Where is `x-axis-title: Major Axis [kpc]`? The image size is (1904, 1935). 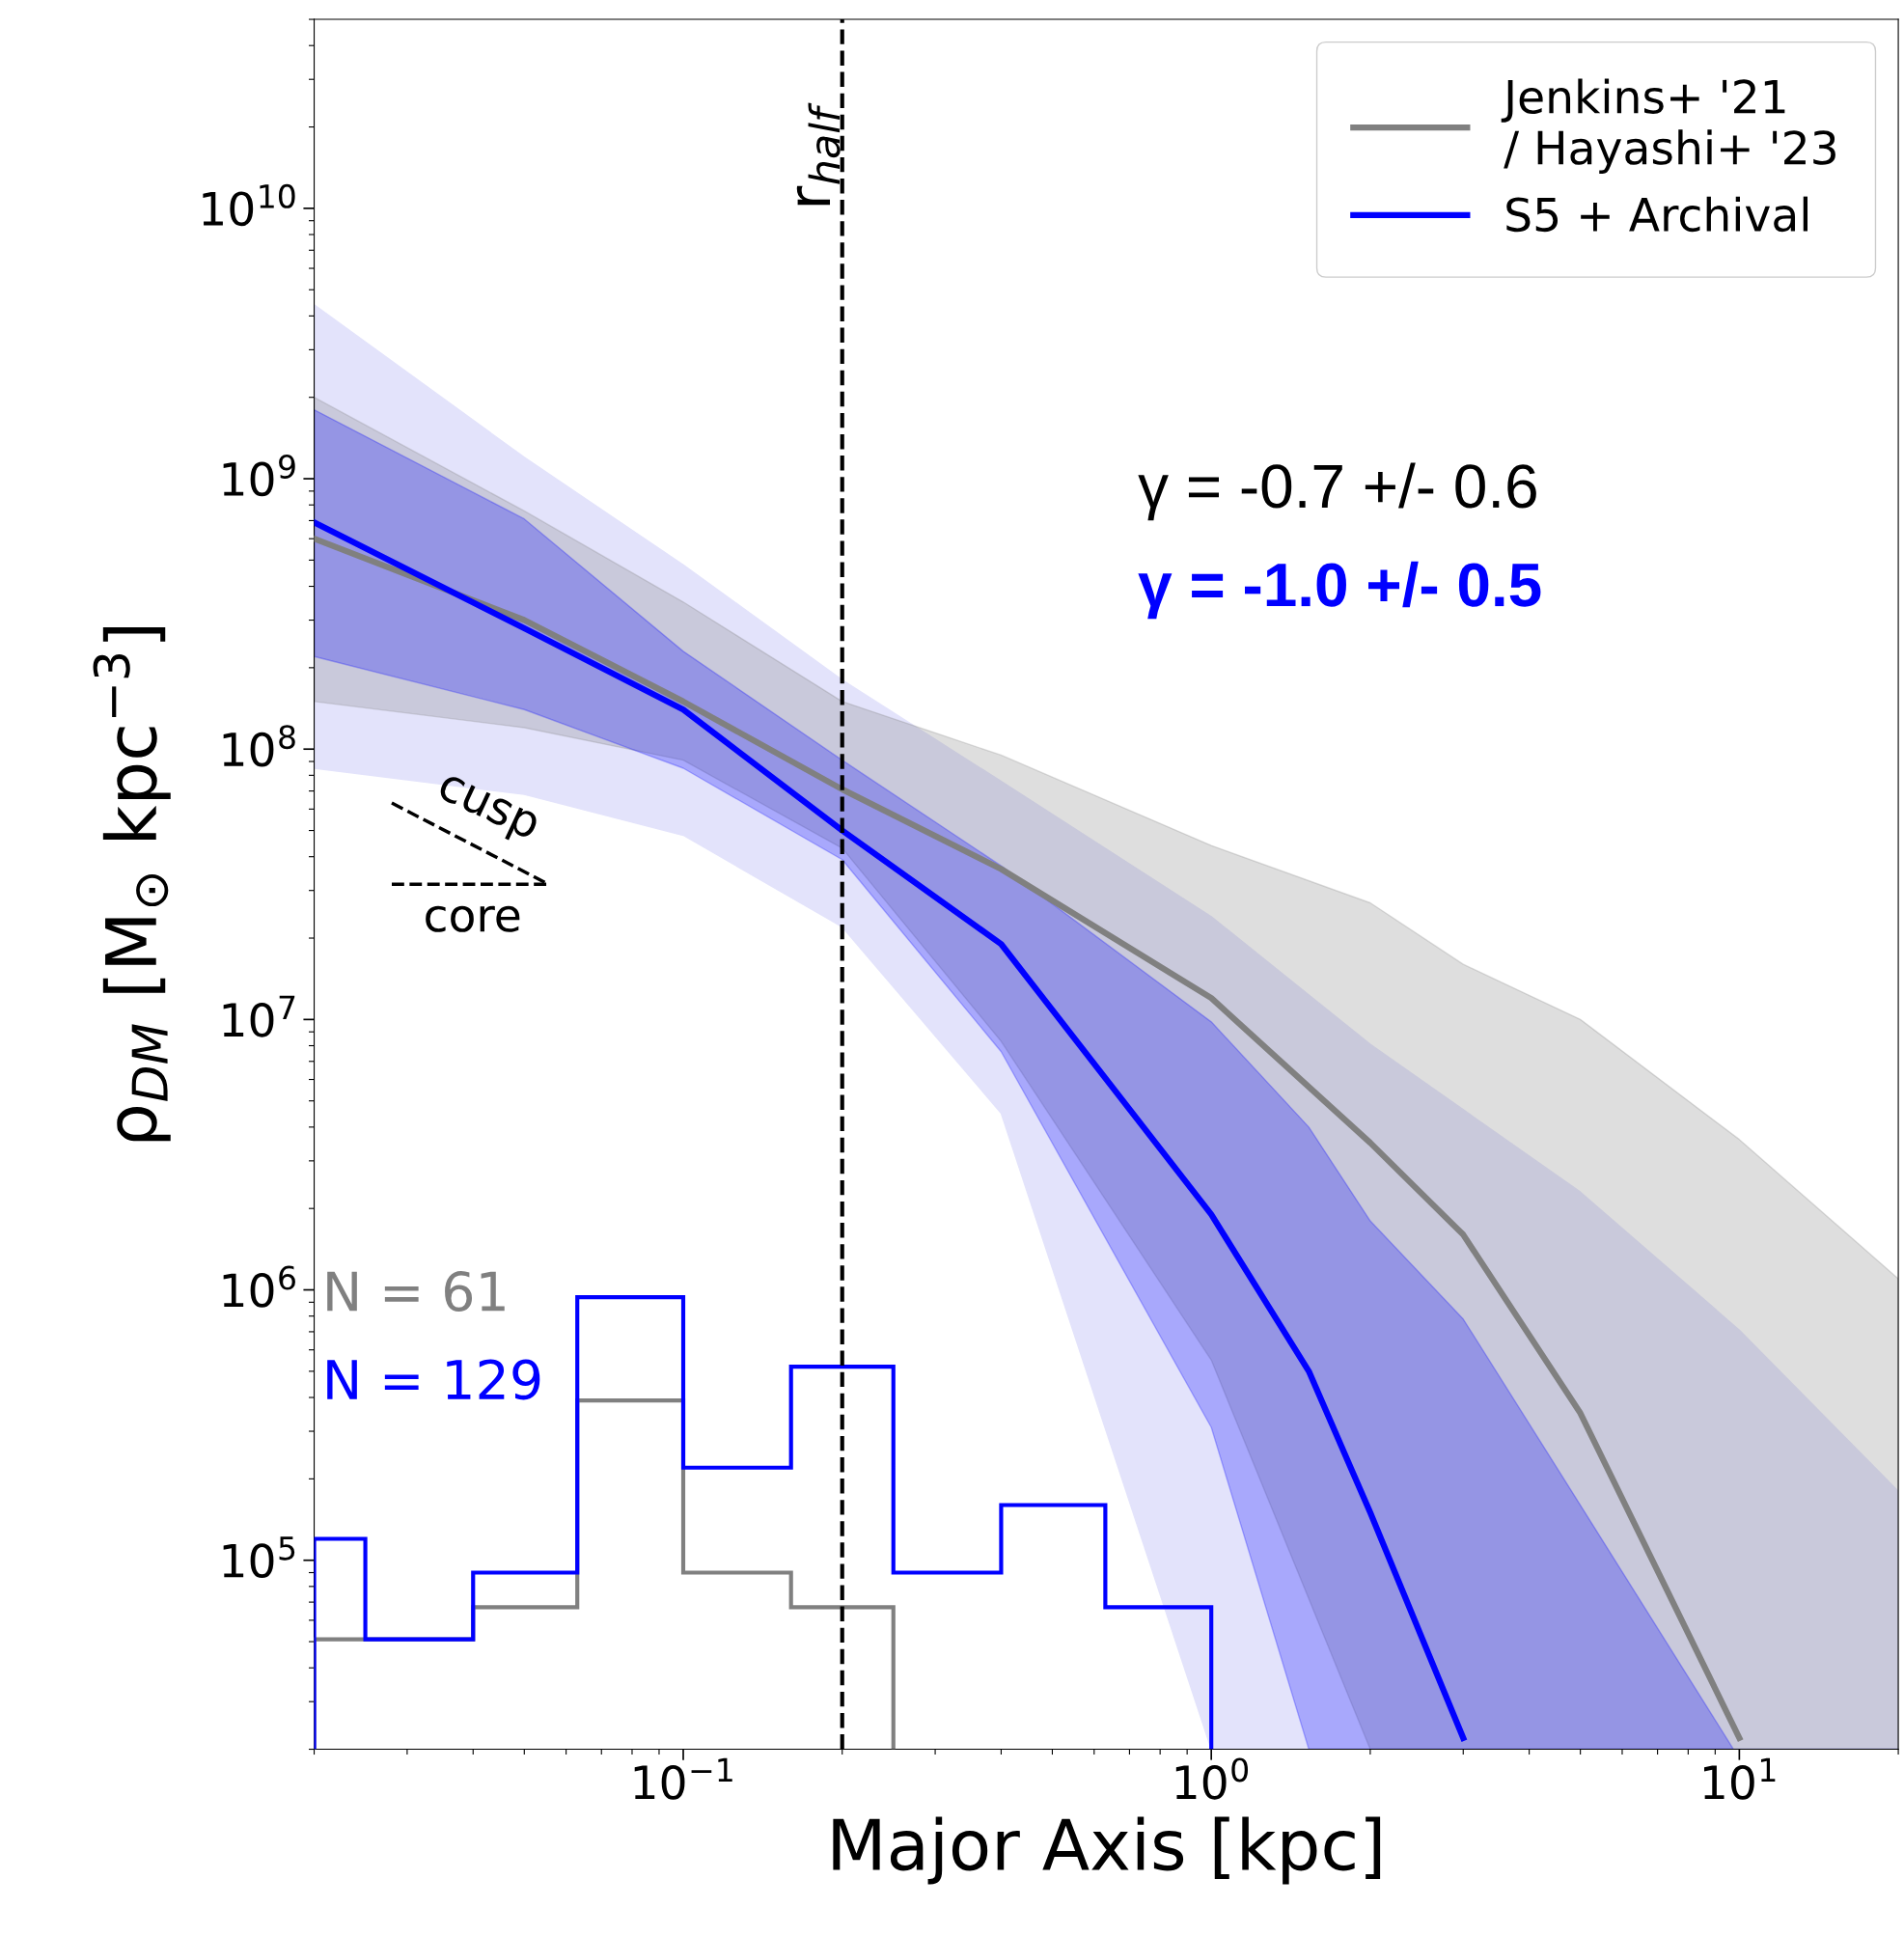
x-axis-title: Major Axis [kpc] is located at coordinates (1107, 1850).